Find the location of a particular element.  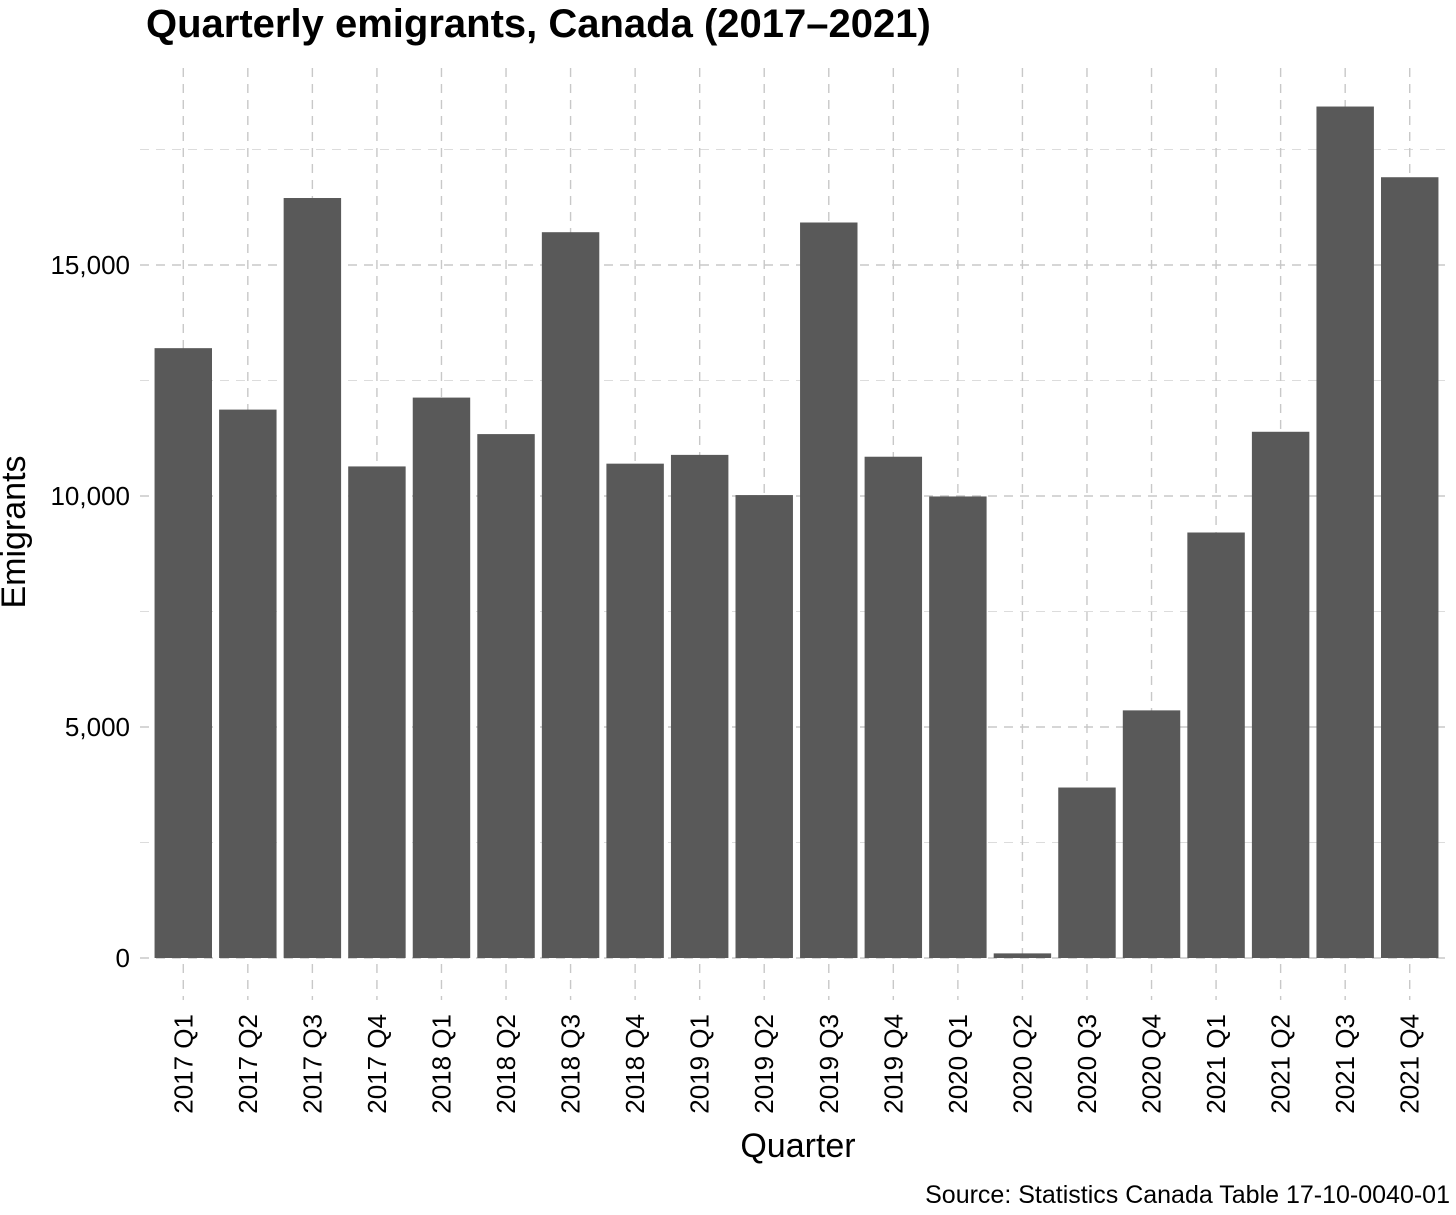

x-tick-label: 2017 Q4 is located at coordinates (377, 1064).